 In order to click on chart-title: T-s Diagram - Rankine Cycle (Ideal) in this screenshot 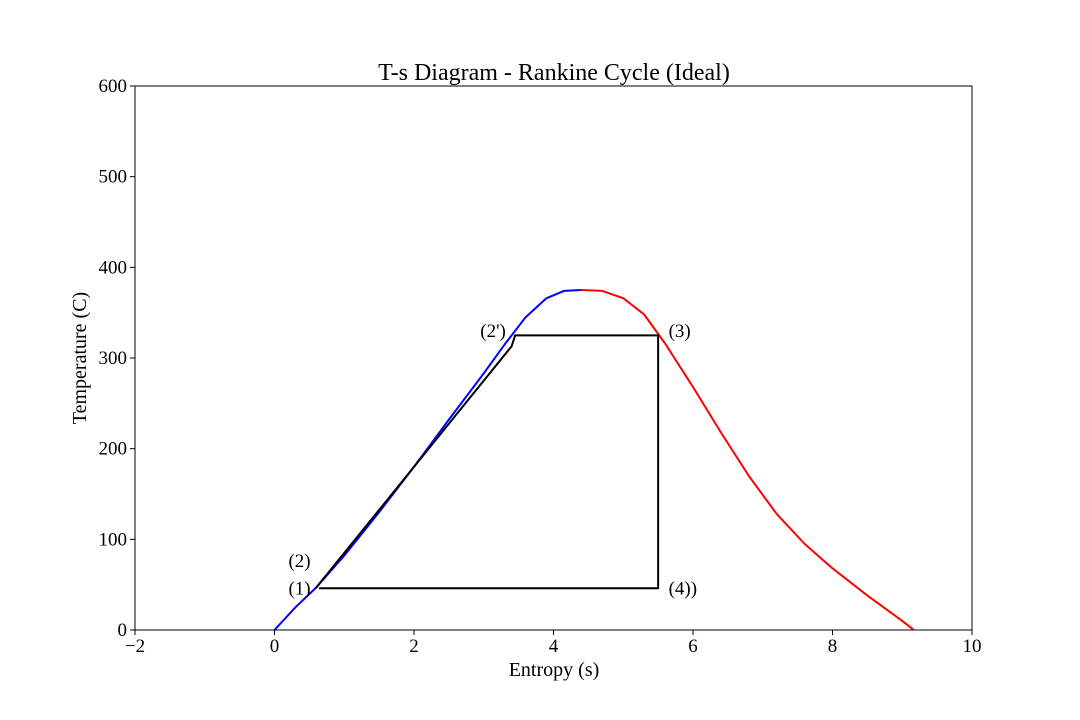, I will do `click(554, 73)`.